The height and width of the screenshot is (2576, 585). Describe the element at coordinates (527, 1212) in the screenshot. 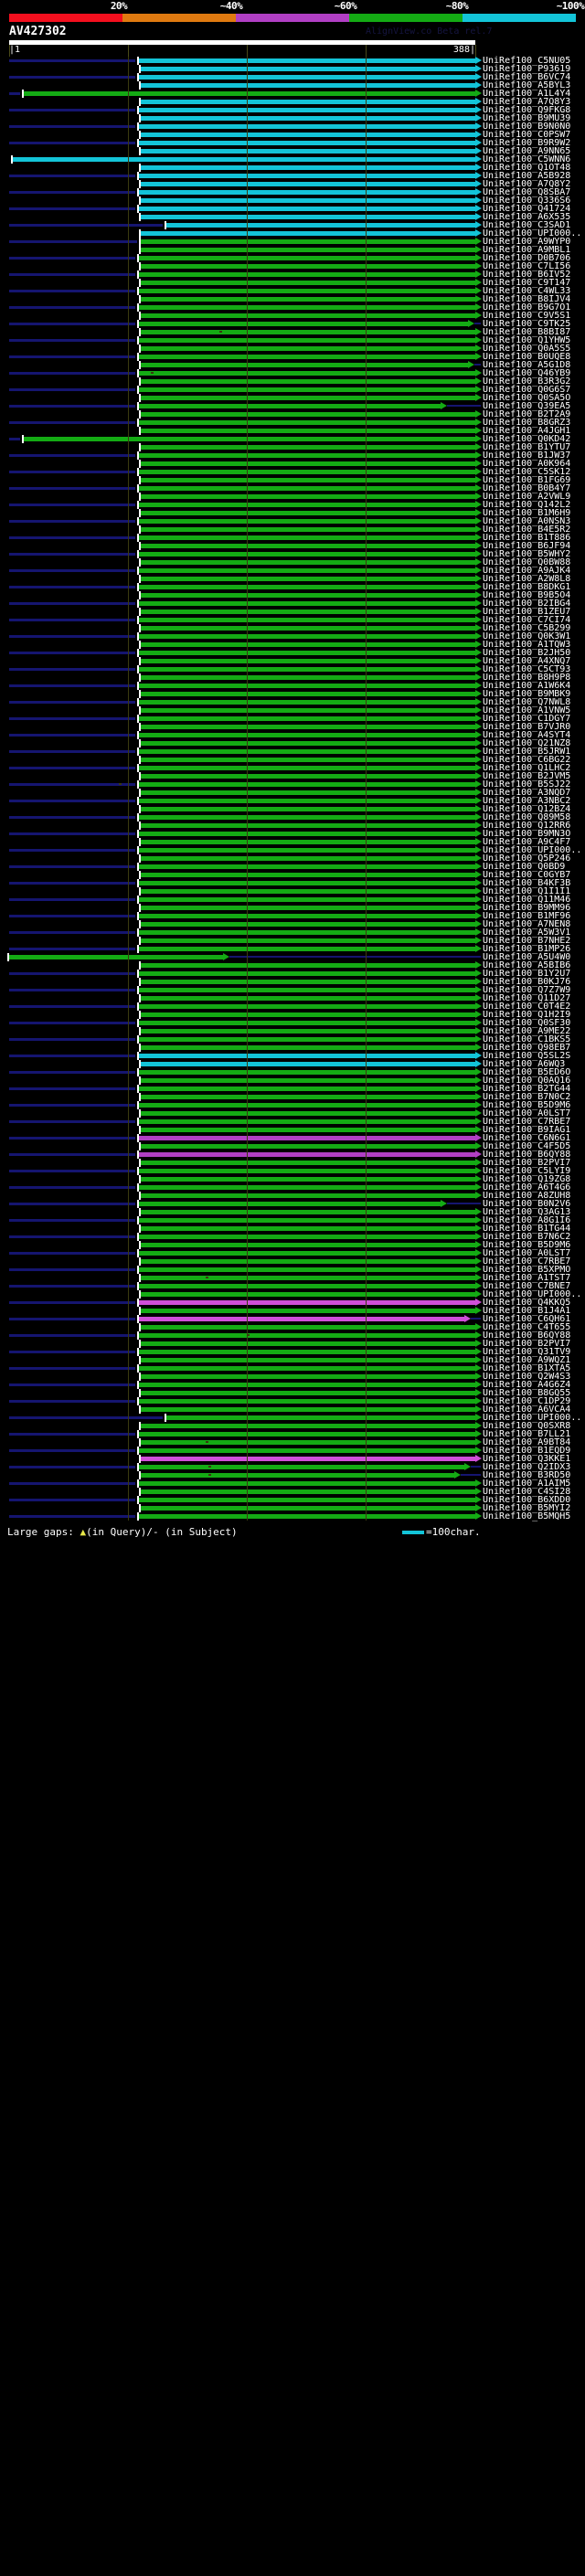

I see `hit-label: UniRef100_Q3AG13` at that location.